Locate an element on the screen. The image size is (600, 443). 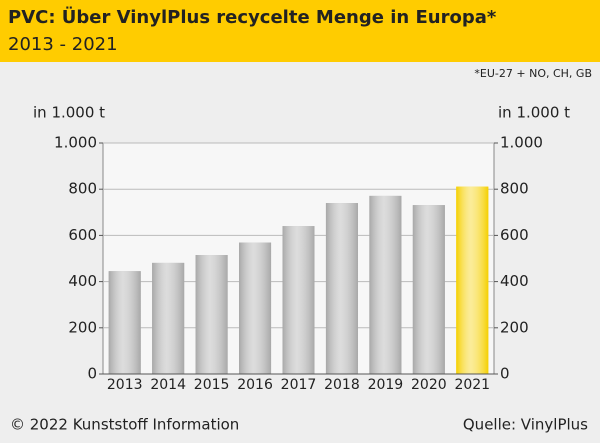
x-tick-label: 2013 is located at coordinates (125, 385).